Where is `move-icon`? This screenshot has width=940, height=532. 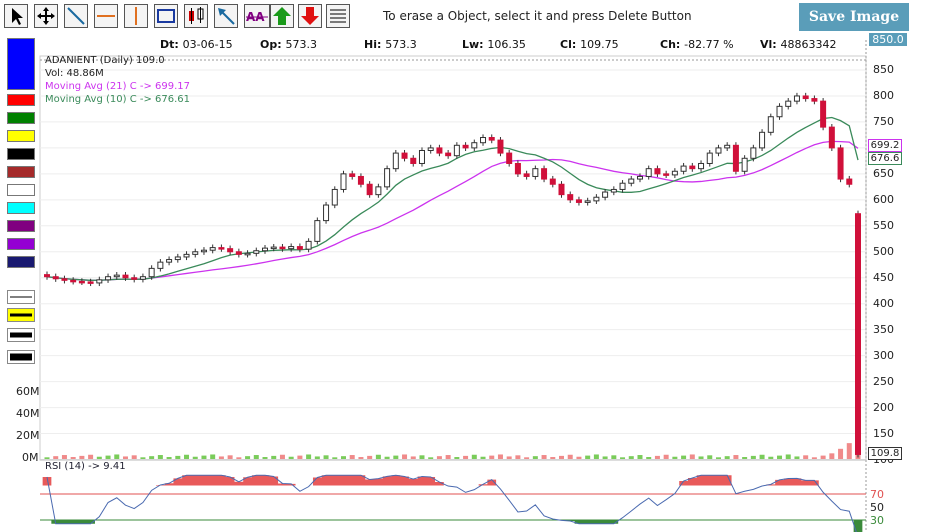 move-icon is located at coordinates (46, 16).